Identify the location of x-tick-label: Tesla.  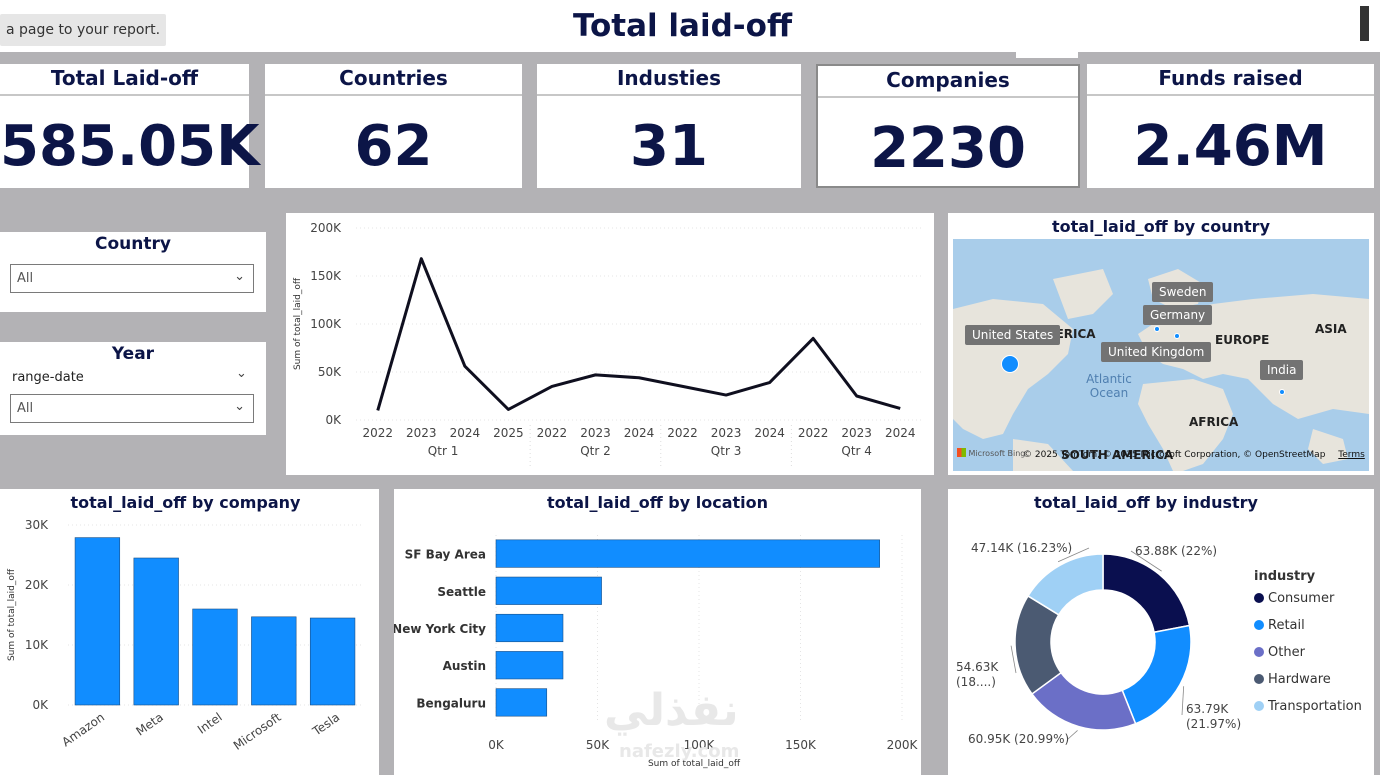
(325, 724).